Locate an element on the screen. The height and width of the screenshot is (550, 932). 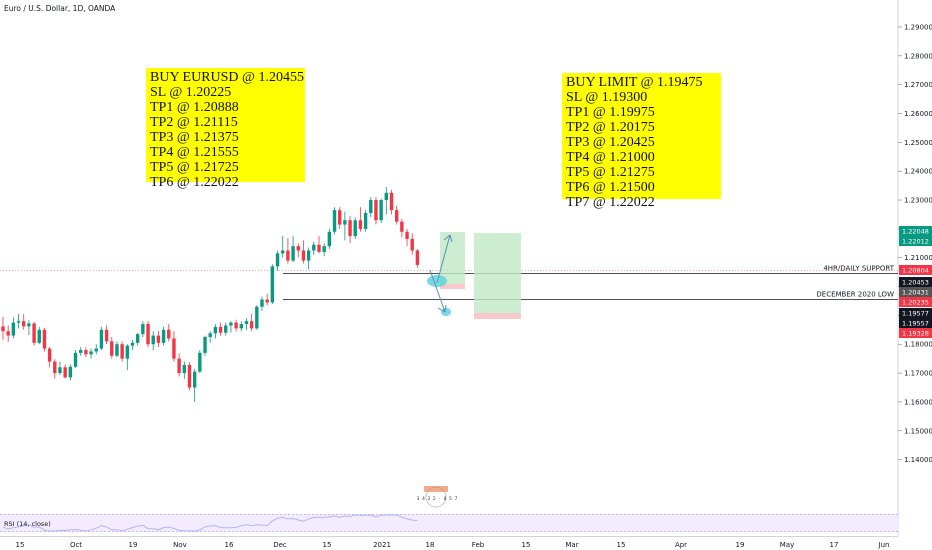
price-tag-label: 1.20453 is located at coordinates (915, 283).